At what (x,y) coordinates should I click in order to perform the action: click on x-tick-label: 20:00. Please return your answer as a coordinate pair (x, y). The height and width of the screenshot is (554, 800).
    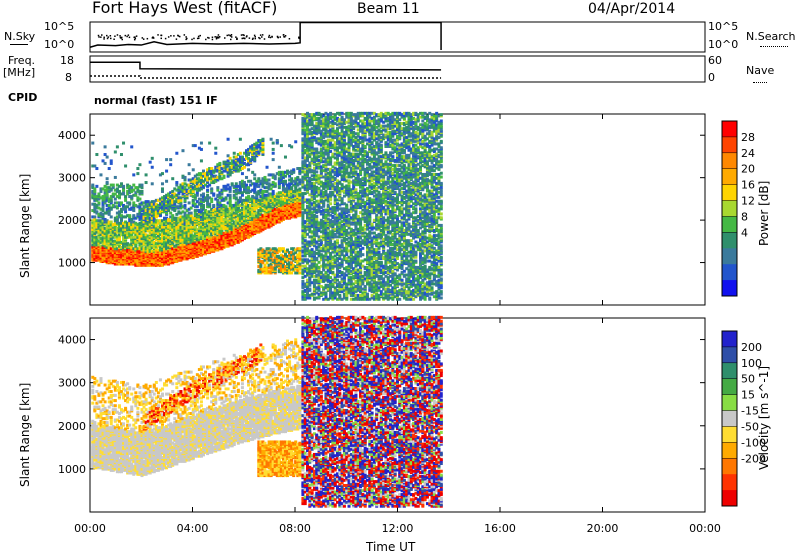
    Looking at the image, I should click on (603, 528).